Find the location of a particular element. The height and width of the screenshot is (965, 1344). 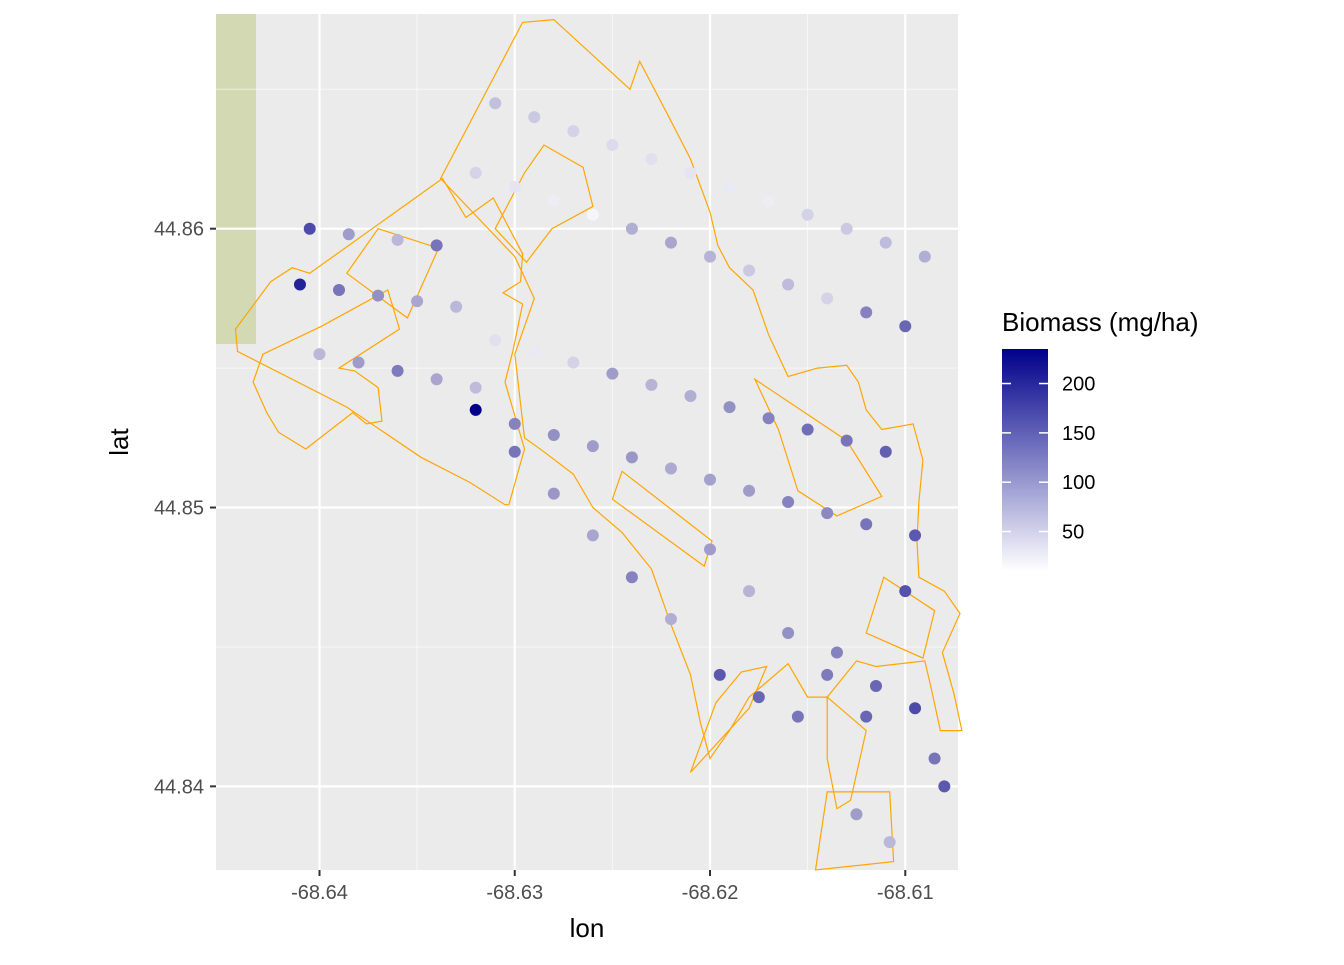

legend: Biomass (mg/ha) 50 100 150 200 is located at coordinates (1100, 439).